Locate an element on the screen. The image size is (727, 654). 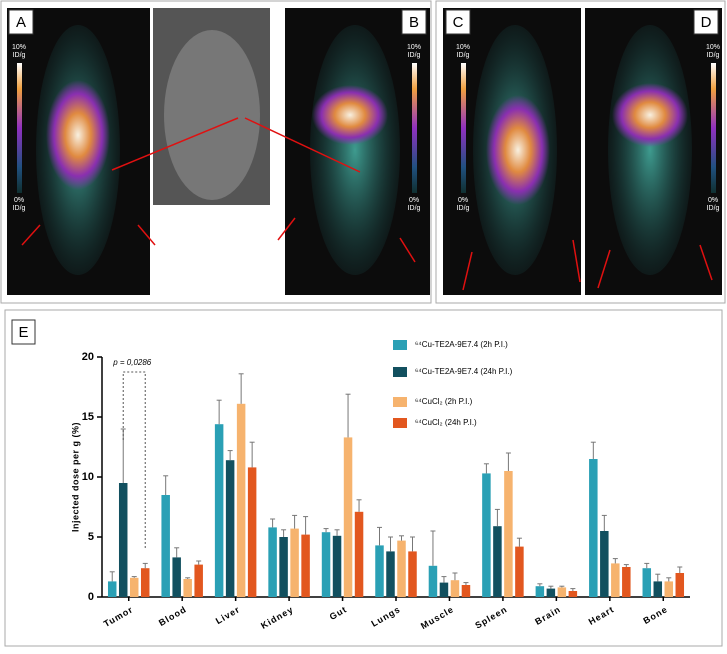
annotation: p = 0,0286 is located at coordinates (132, 362).